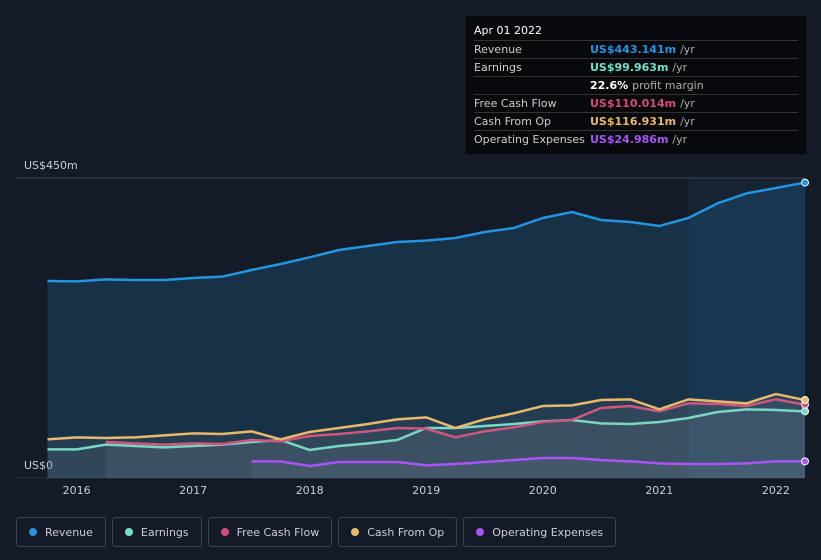  I want to click on legend-label: Earnings, so click(164, 532).